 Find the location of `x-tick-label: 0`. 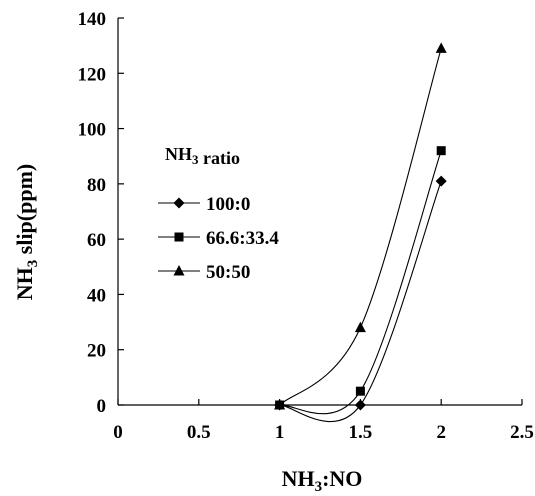

x-tick-label: 0 is located at coordinates (118, 432).